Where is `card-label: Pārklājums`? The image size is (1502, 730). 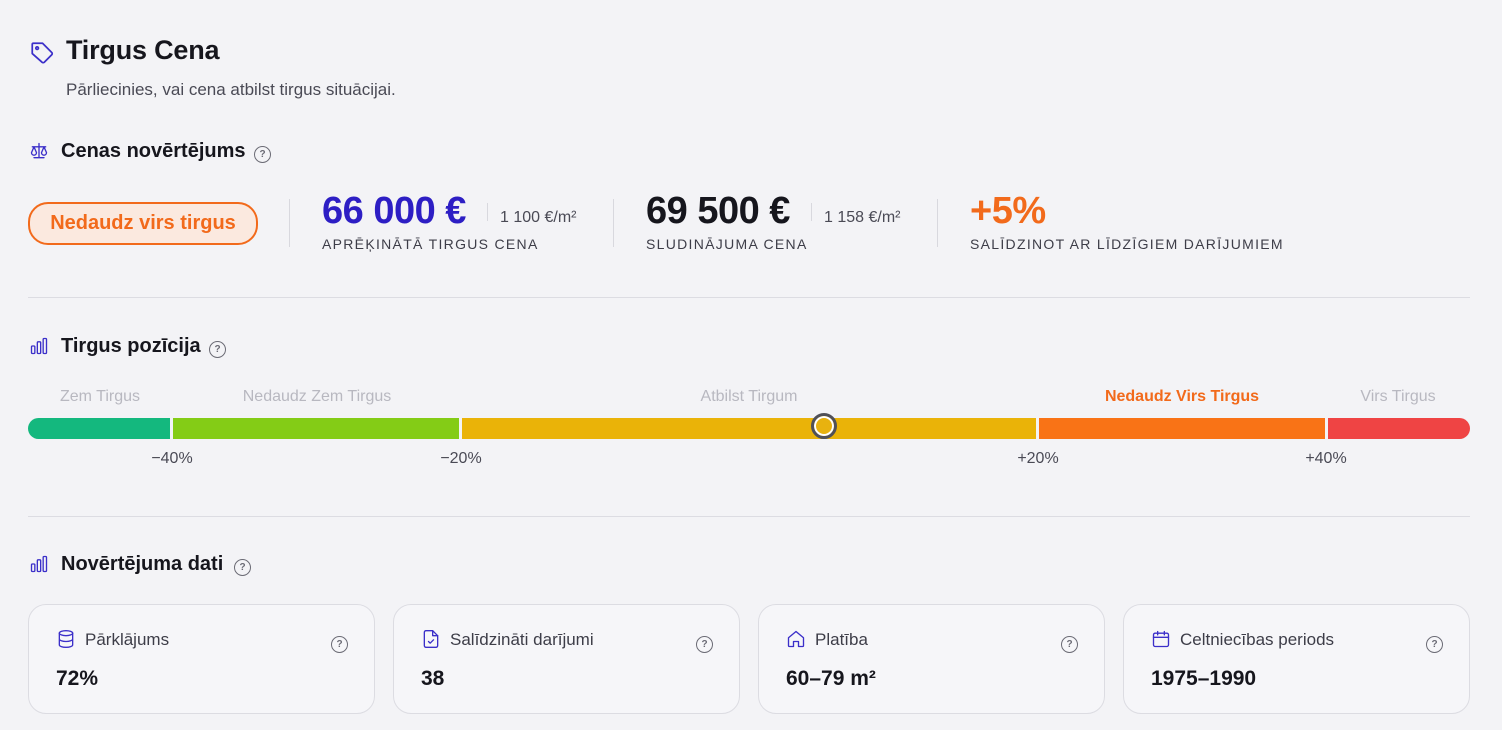 card-label: Pārklājums is located at coordinates (127, 639).